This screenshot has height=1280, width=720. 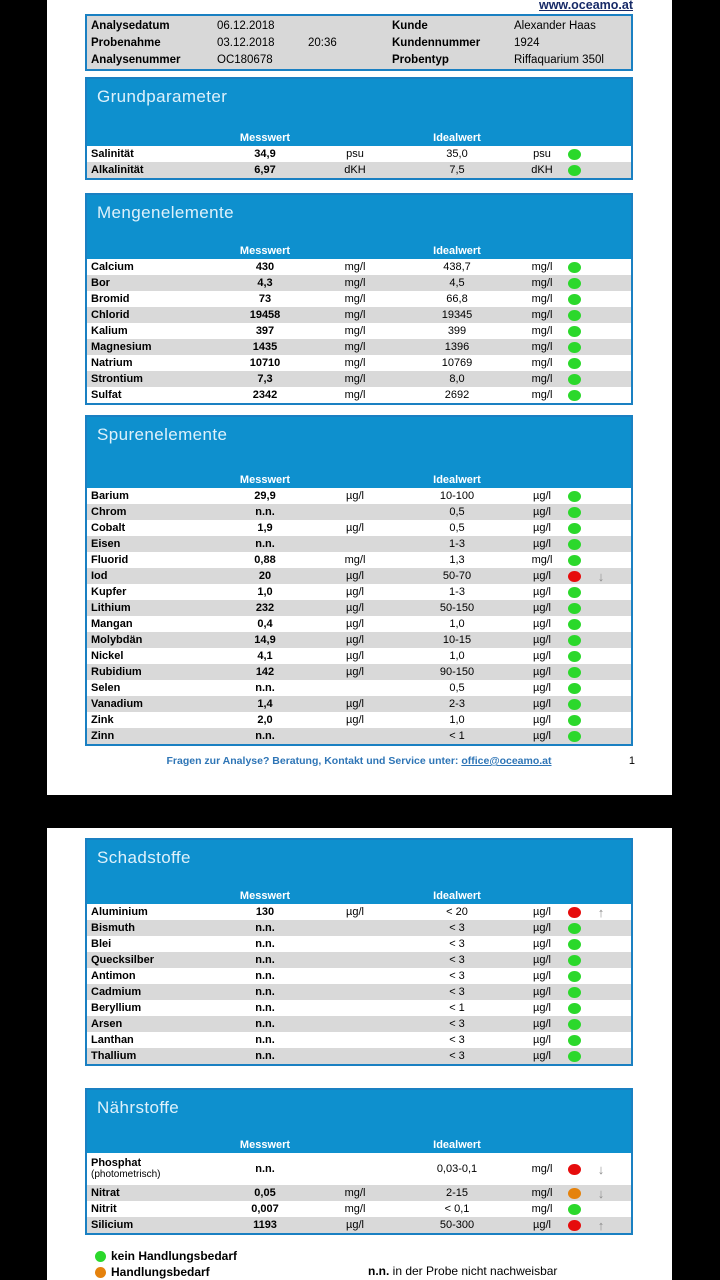 What do you see at coordinates (457, 315) in the screenshot?
I see `idealwert-value: 19345` at bounding box center [457, 315].